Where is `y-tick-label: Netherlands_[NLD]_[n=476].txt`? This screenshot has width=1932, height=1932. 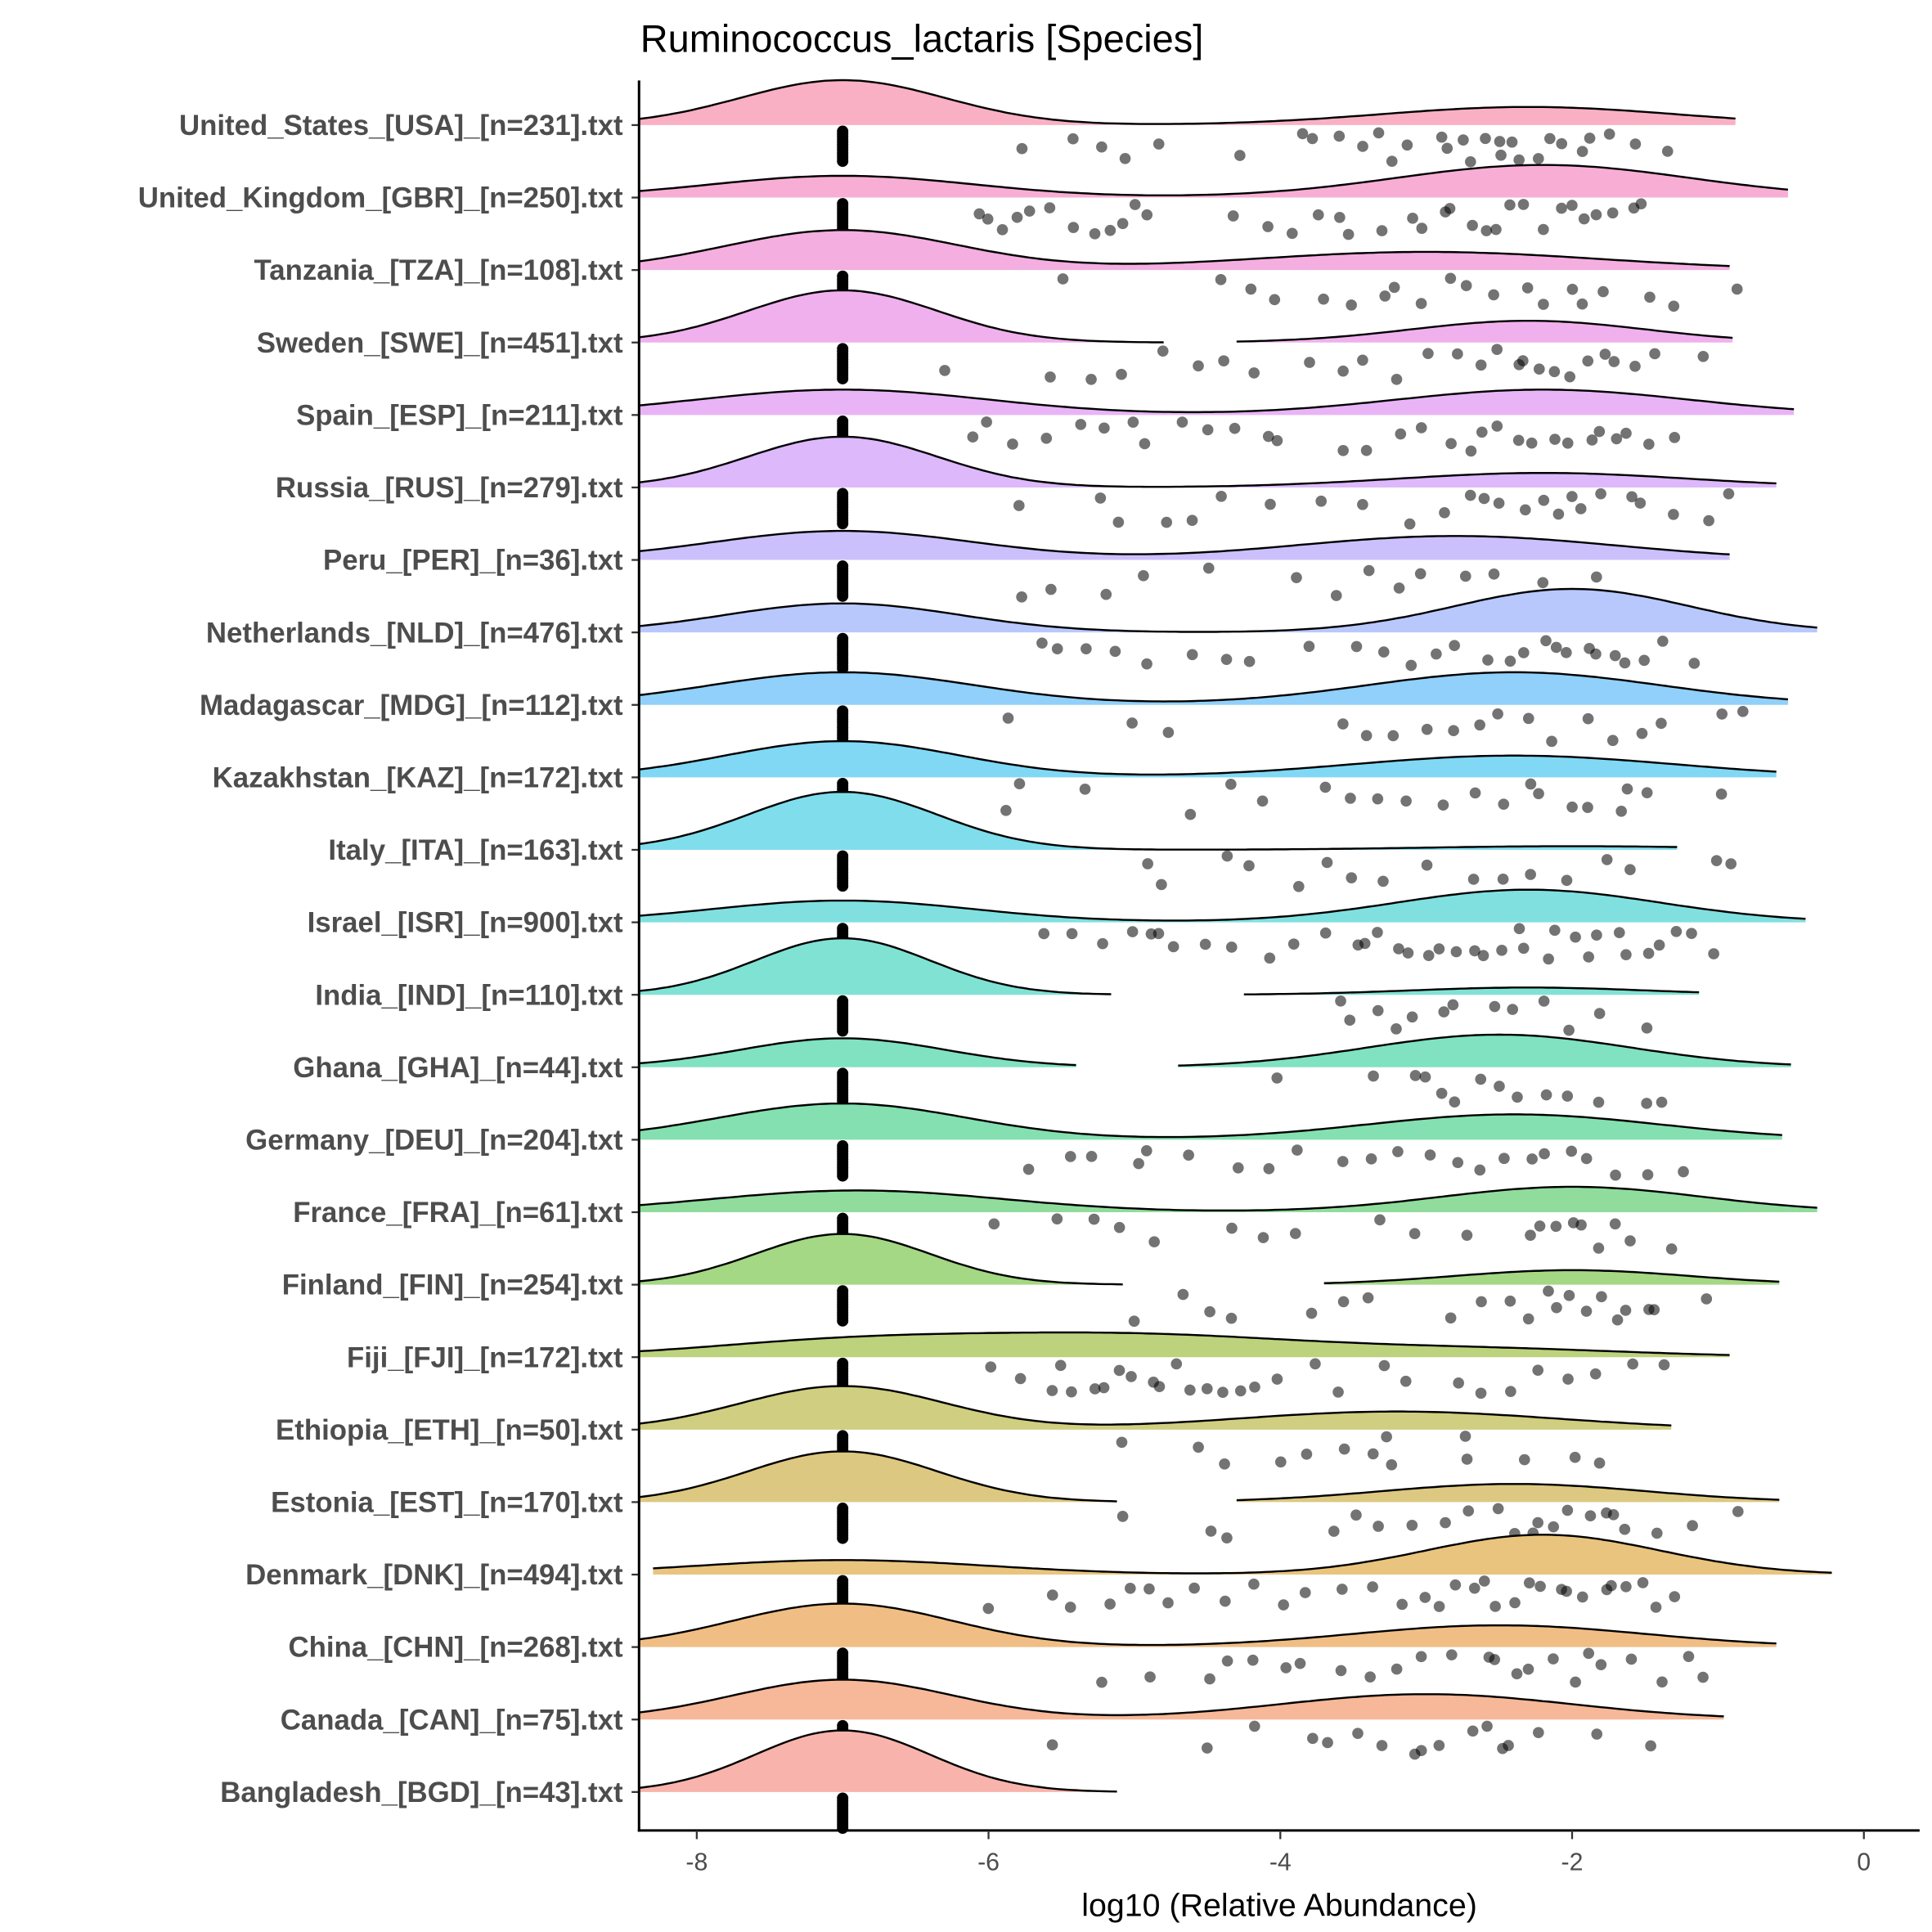 y-tick-label: Netherlands_[NLD]_[n=476].txt is located at coordinates (415, 633).